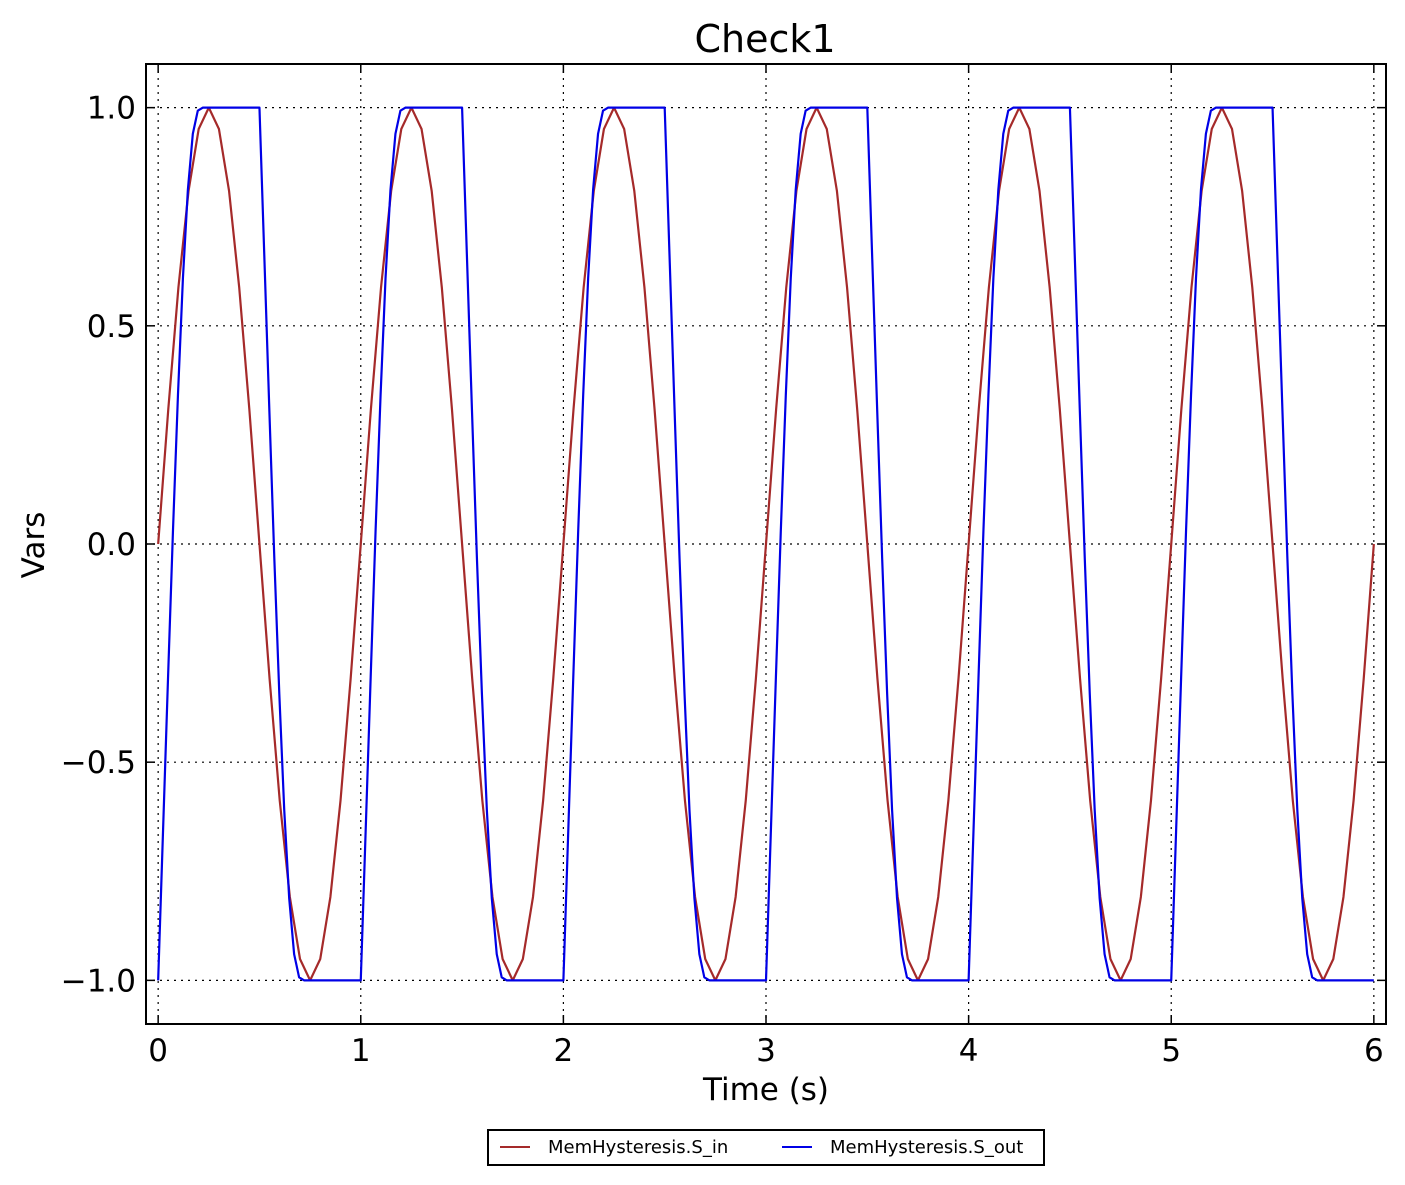  I want to click on legend-label-s-in: MemHysteresis.S_in, so click(638, 1147).